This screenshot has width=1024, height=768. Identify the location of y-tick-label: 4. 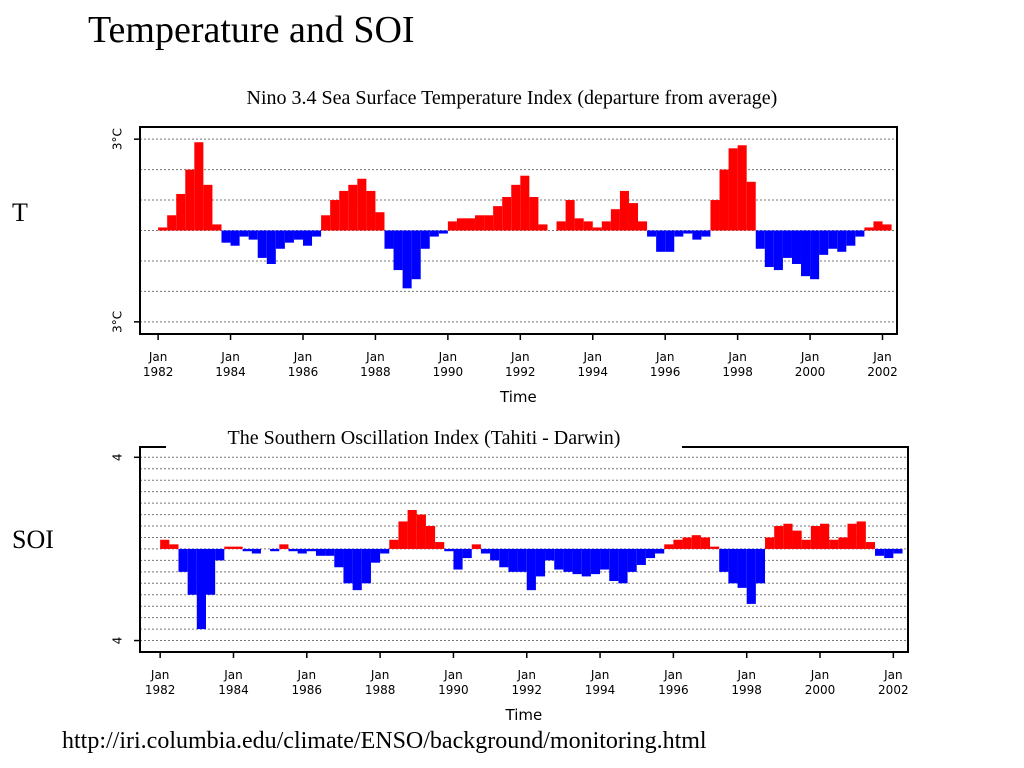
(118, 457).